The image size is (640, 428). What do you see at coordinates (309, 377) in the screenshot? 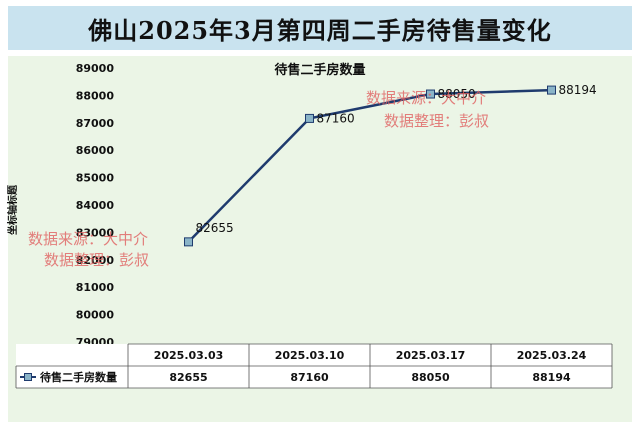
I see `table-value-cell: 87160` at bounding box center [309, 377].